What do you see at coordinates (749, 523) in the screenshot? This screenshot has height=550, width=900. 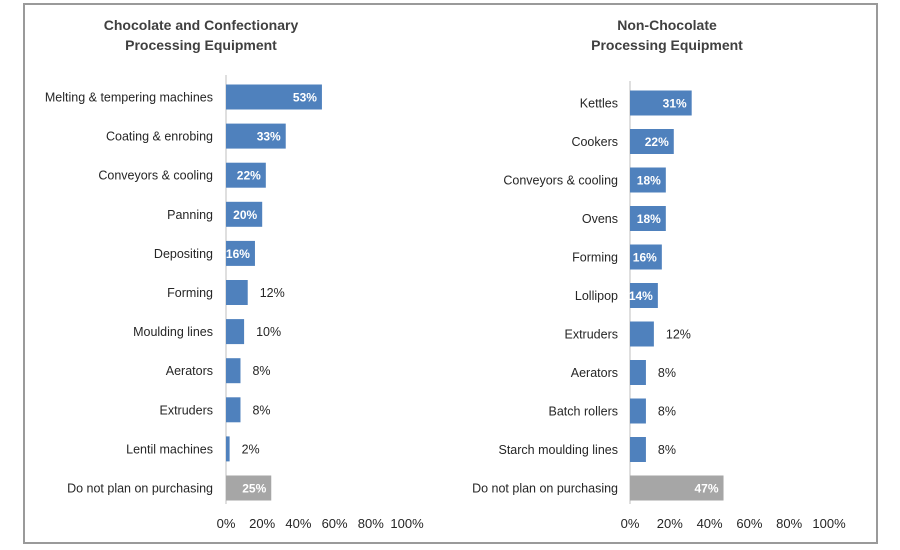 I see `chart2-x-tick-label: 60%` at bounding box center [749, 523].